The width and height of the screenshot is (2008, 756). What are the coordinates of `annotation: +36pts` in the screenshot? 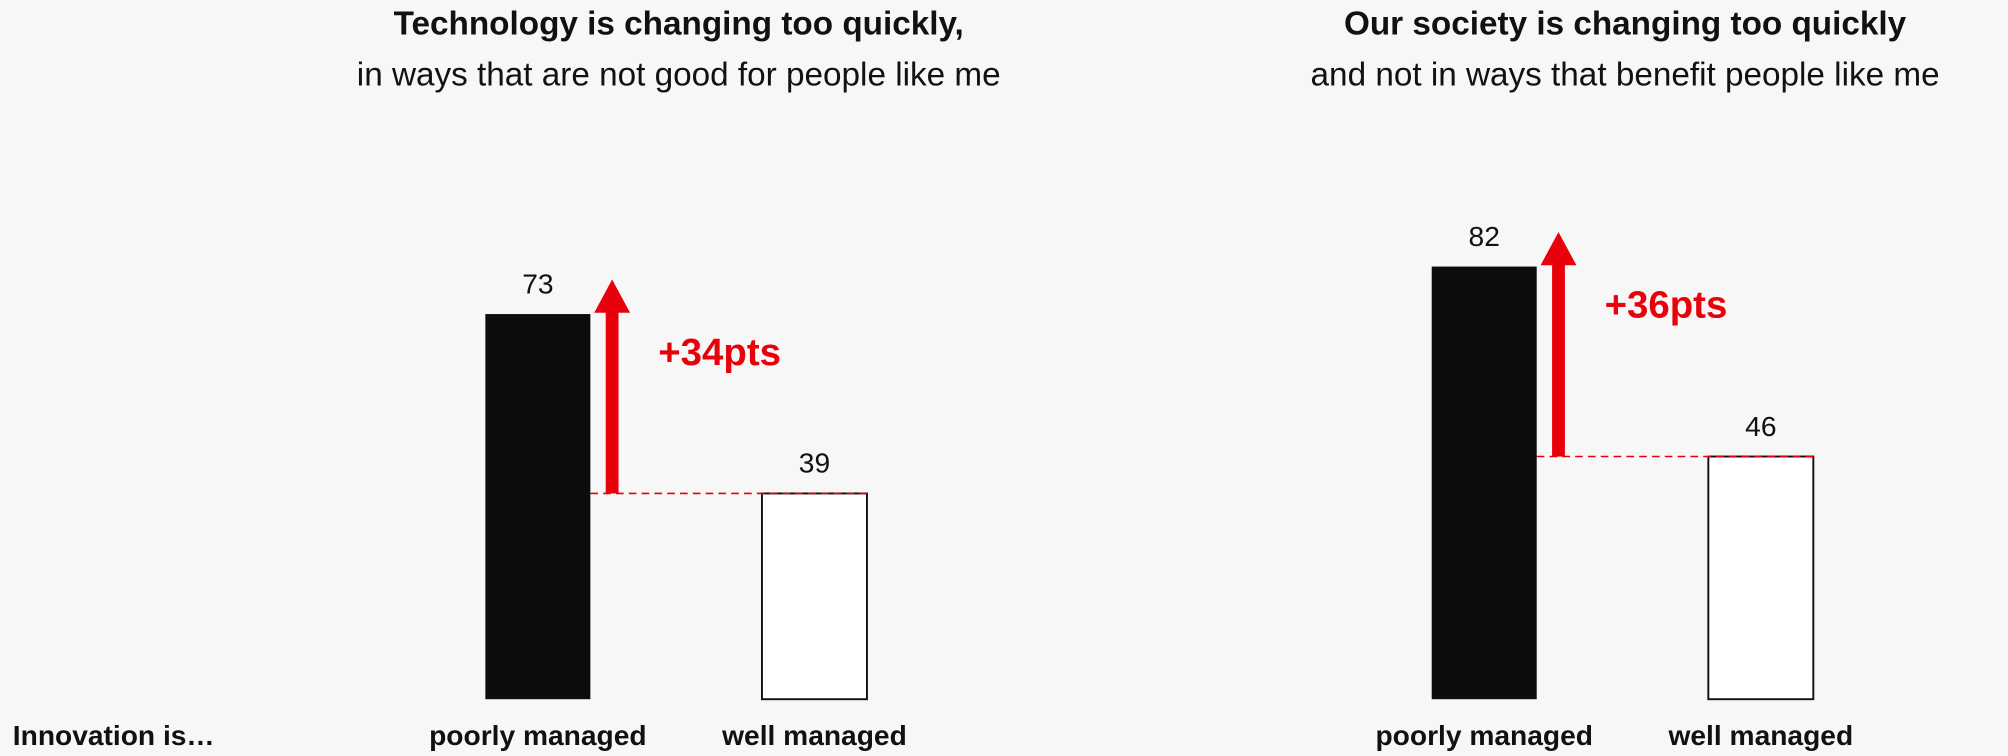 It's located at (1666, 305).